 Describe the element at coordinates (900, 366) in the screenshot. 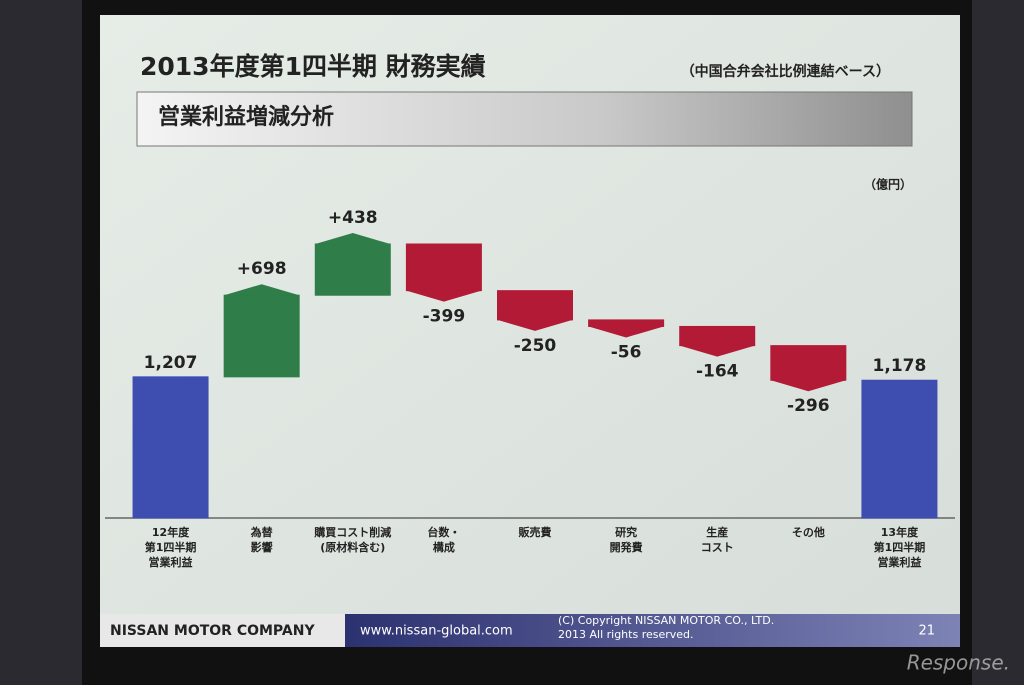

I see `value-label: 1,178` at that location.